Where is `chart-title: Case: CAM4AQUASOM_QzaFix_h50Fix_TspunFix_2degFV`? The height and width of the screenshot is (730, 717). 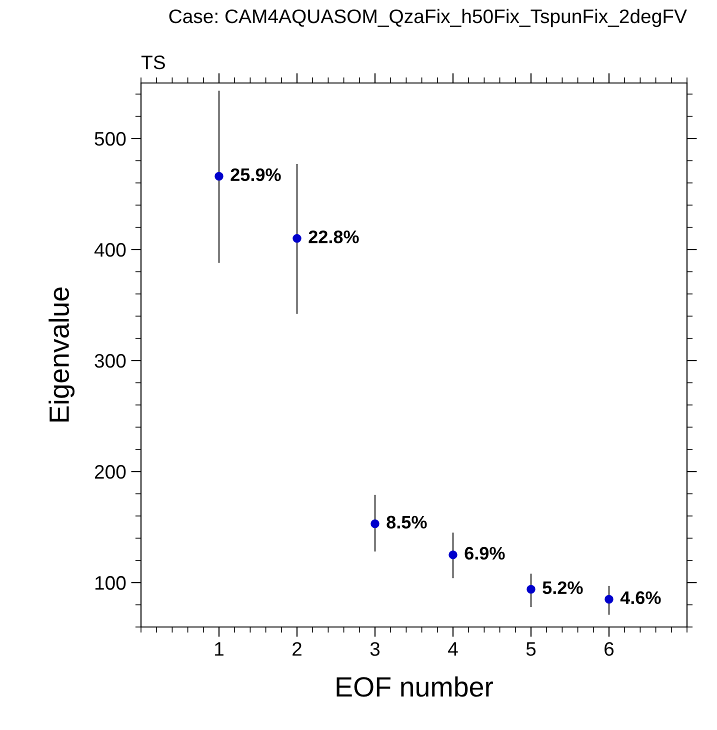
chart-title: Case: CAM4AQUASOM_QzaFix_h50Fix_TspunFix_2degFV is located at coordinates (428, 18).